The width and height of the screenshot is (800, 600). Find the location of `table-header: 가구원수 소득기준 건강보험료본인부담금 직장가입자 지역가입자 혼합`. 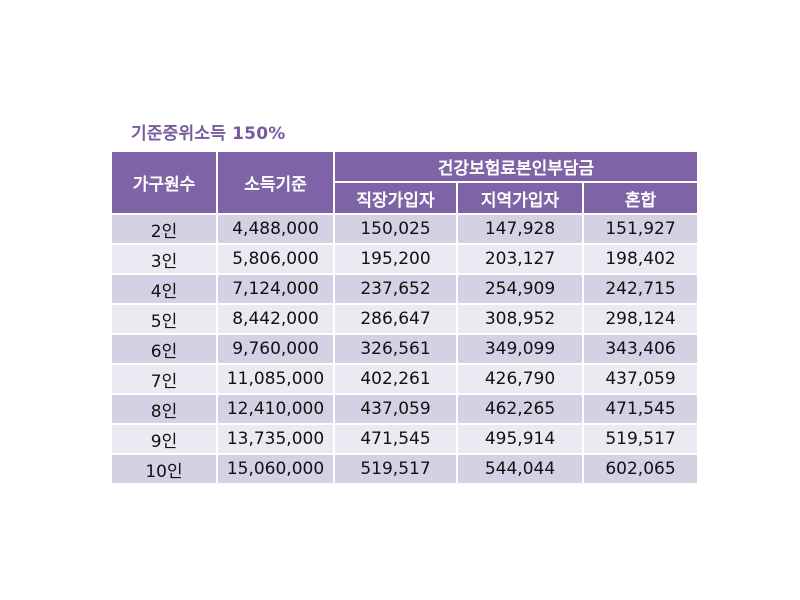

table-header: 가구원수 소득기준 건강보험료본인부담금 직장가입자 지역가입자 혼합 is located at coordinates (405, 182).